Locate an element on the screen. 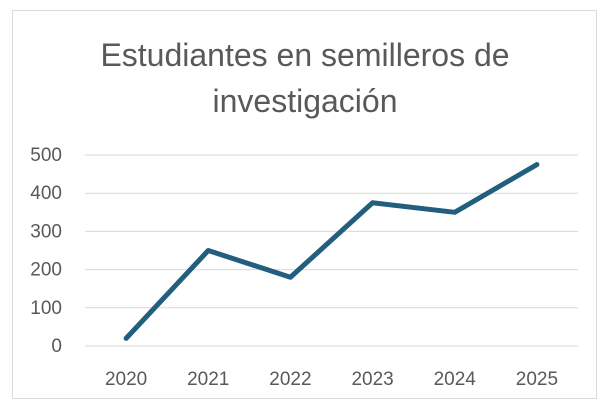 This screenshot has height=402, width=609. y-tick-label: 0 is located at coordinates (56, 346).